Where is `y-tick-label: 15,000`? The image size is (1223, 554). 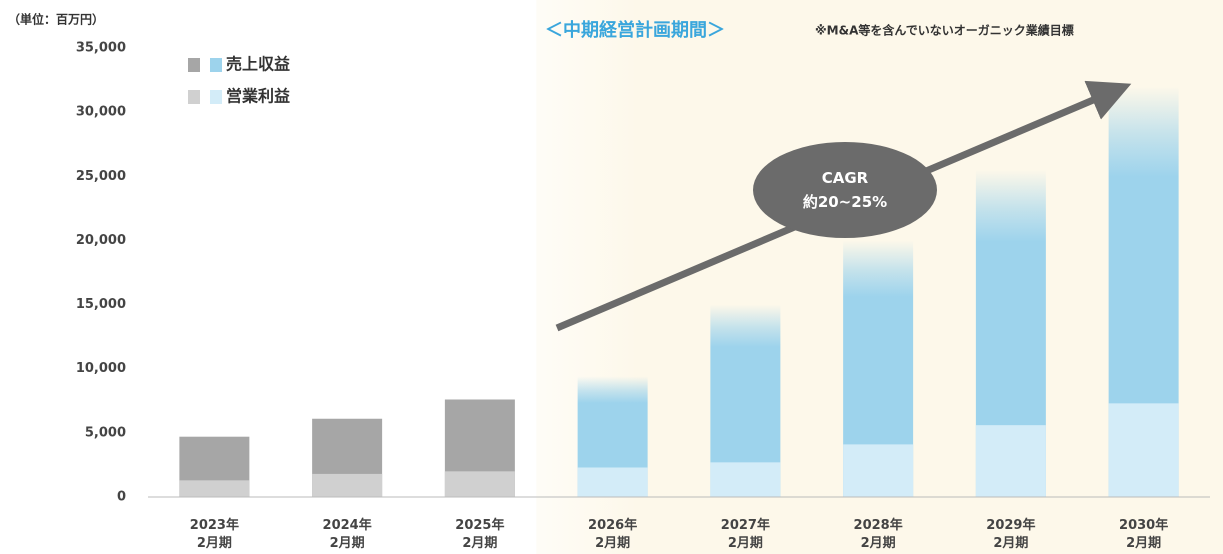
y-tick-label: 15,000 is located at coordinates (101, 304).